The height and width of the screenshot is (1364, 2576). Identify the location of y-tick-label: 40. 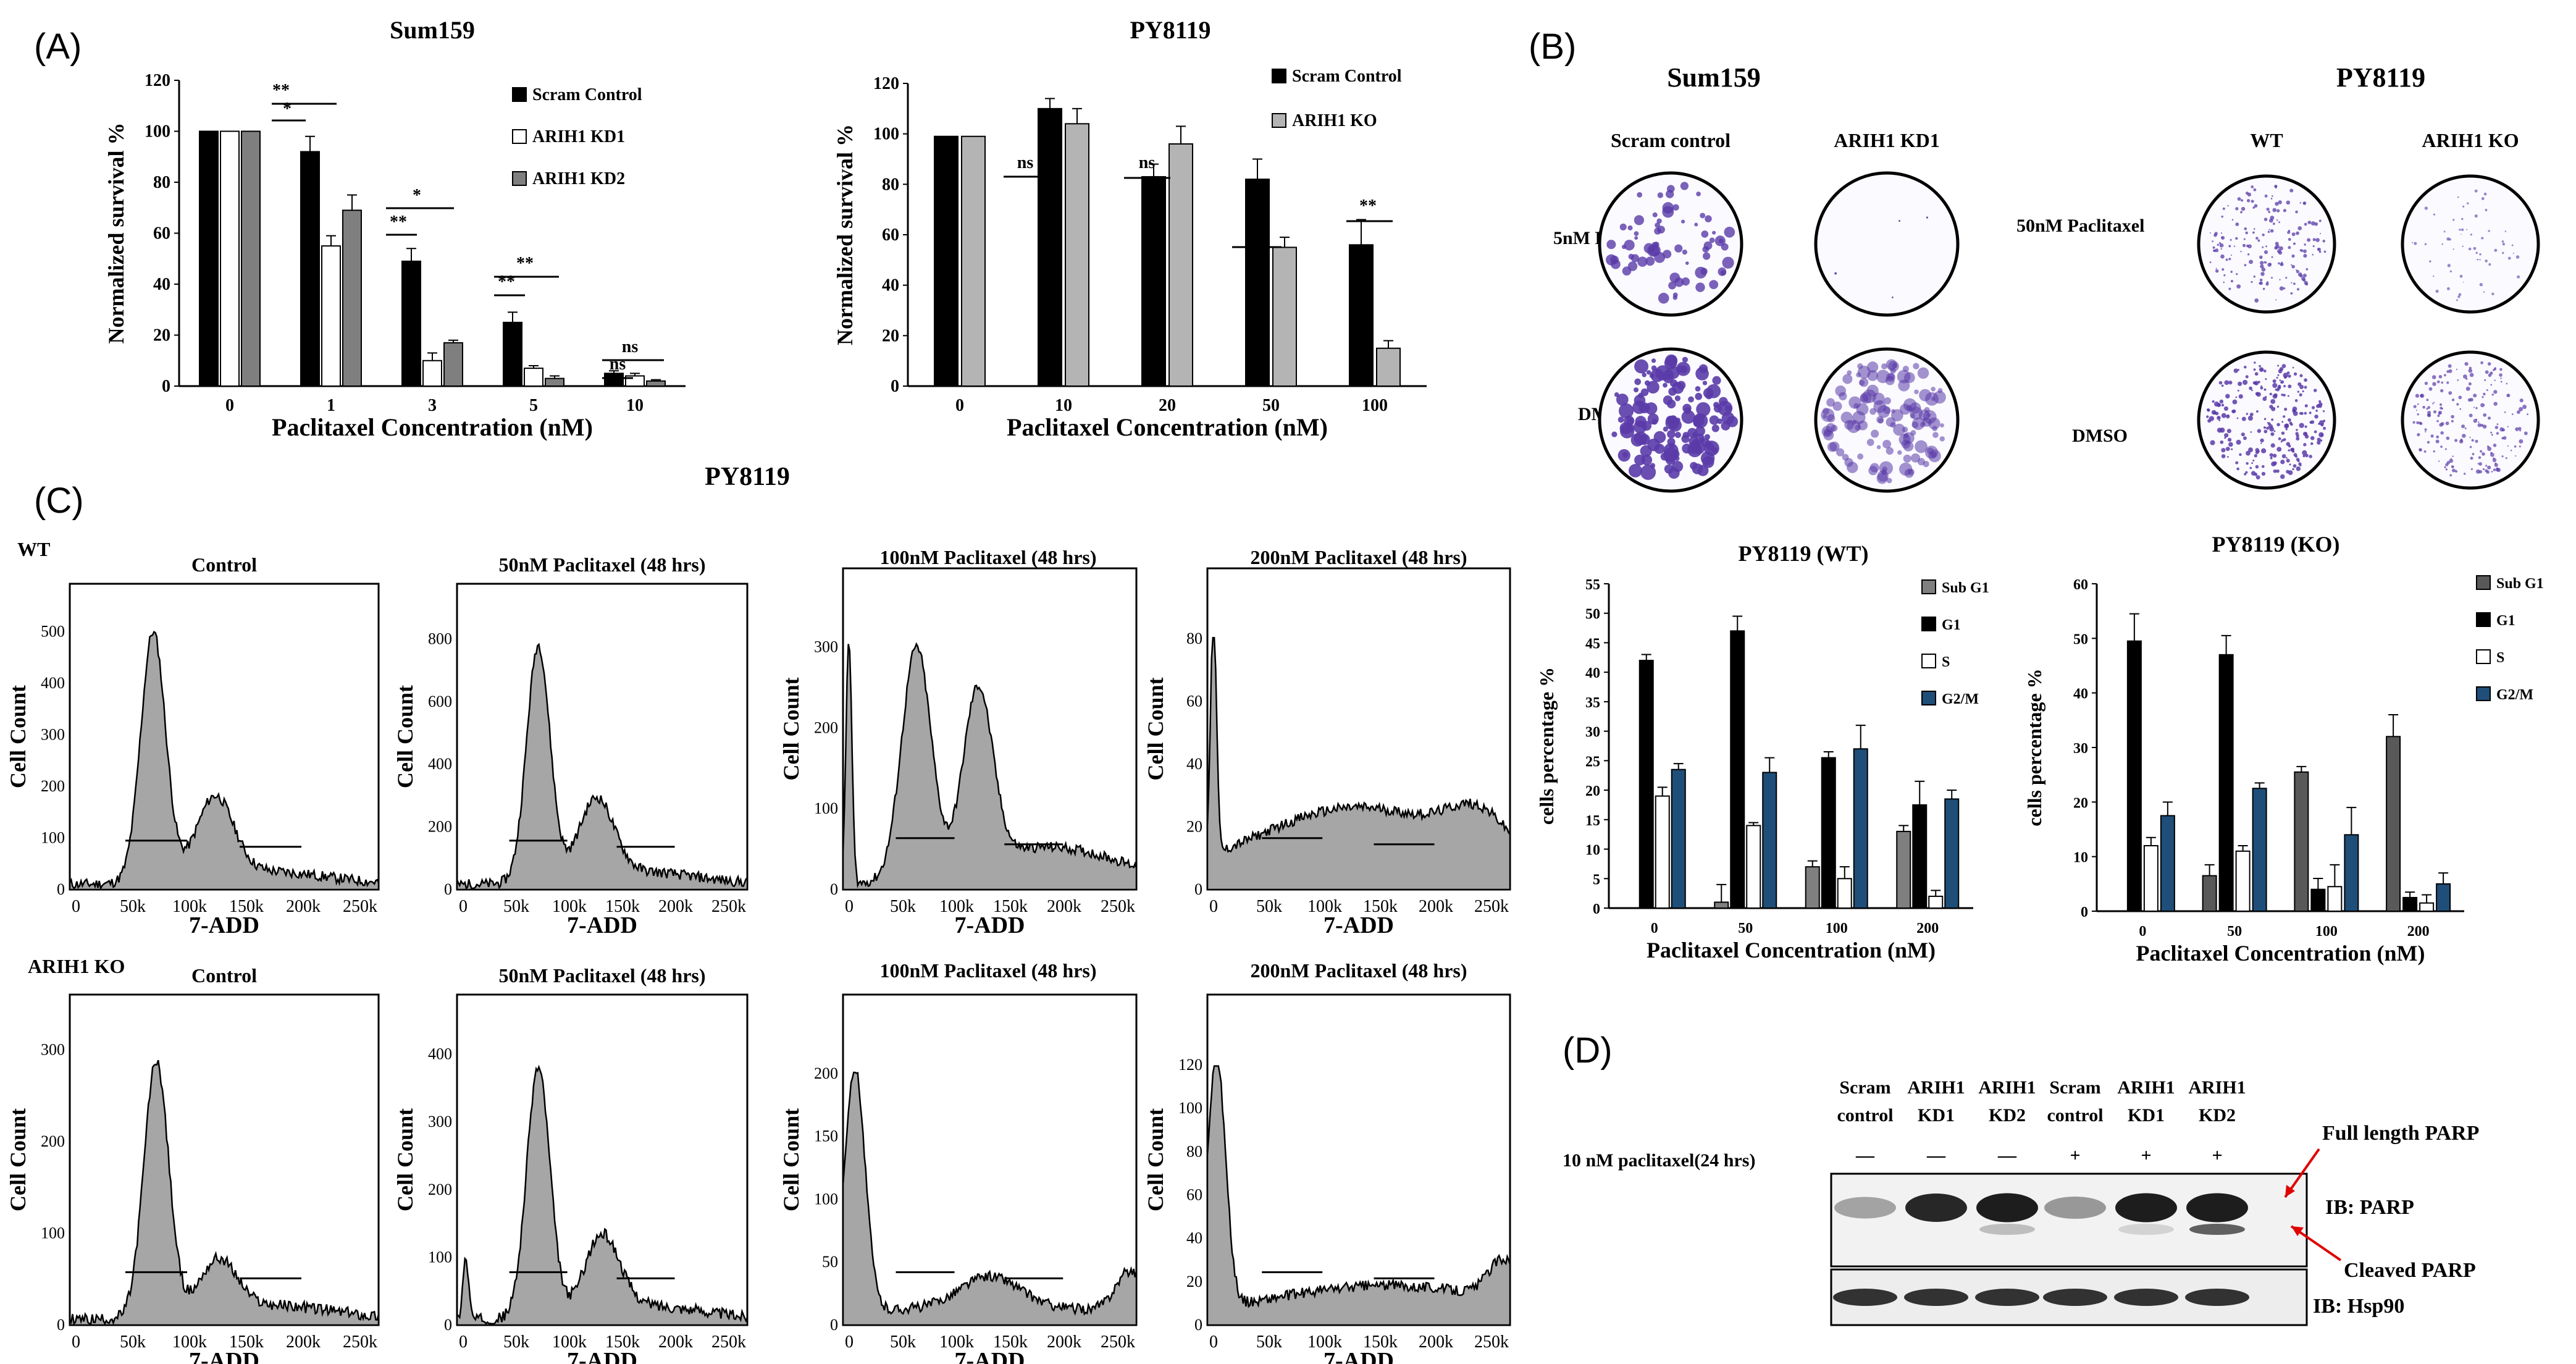
(1194, 764).